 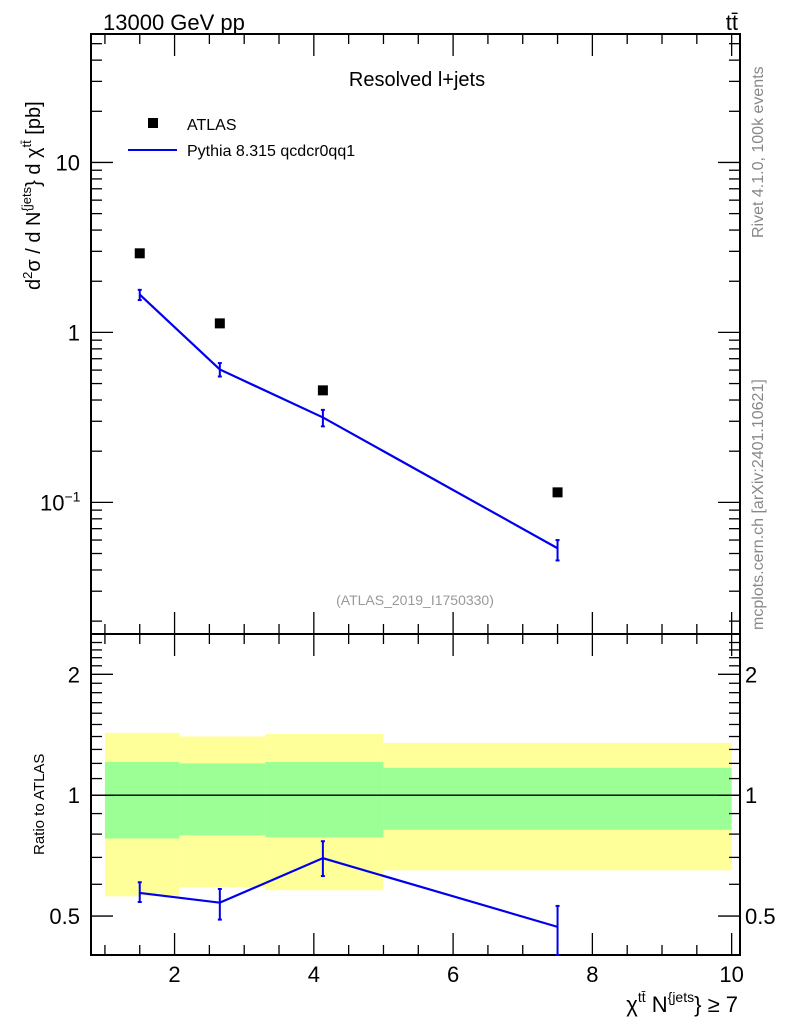 What do you see at coordinates (39, 804) in the screenshot?
I see `ratio-y-axis-label: Ratio to ATLAS` at bounding box center [39, 804].